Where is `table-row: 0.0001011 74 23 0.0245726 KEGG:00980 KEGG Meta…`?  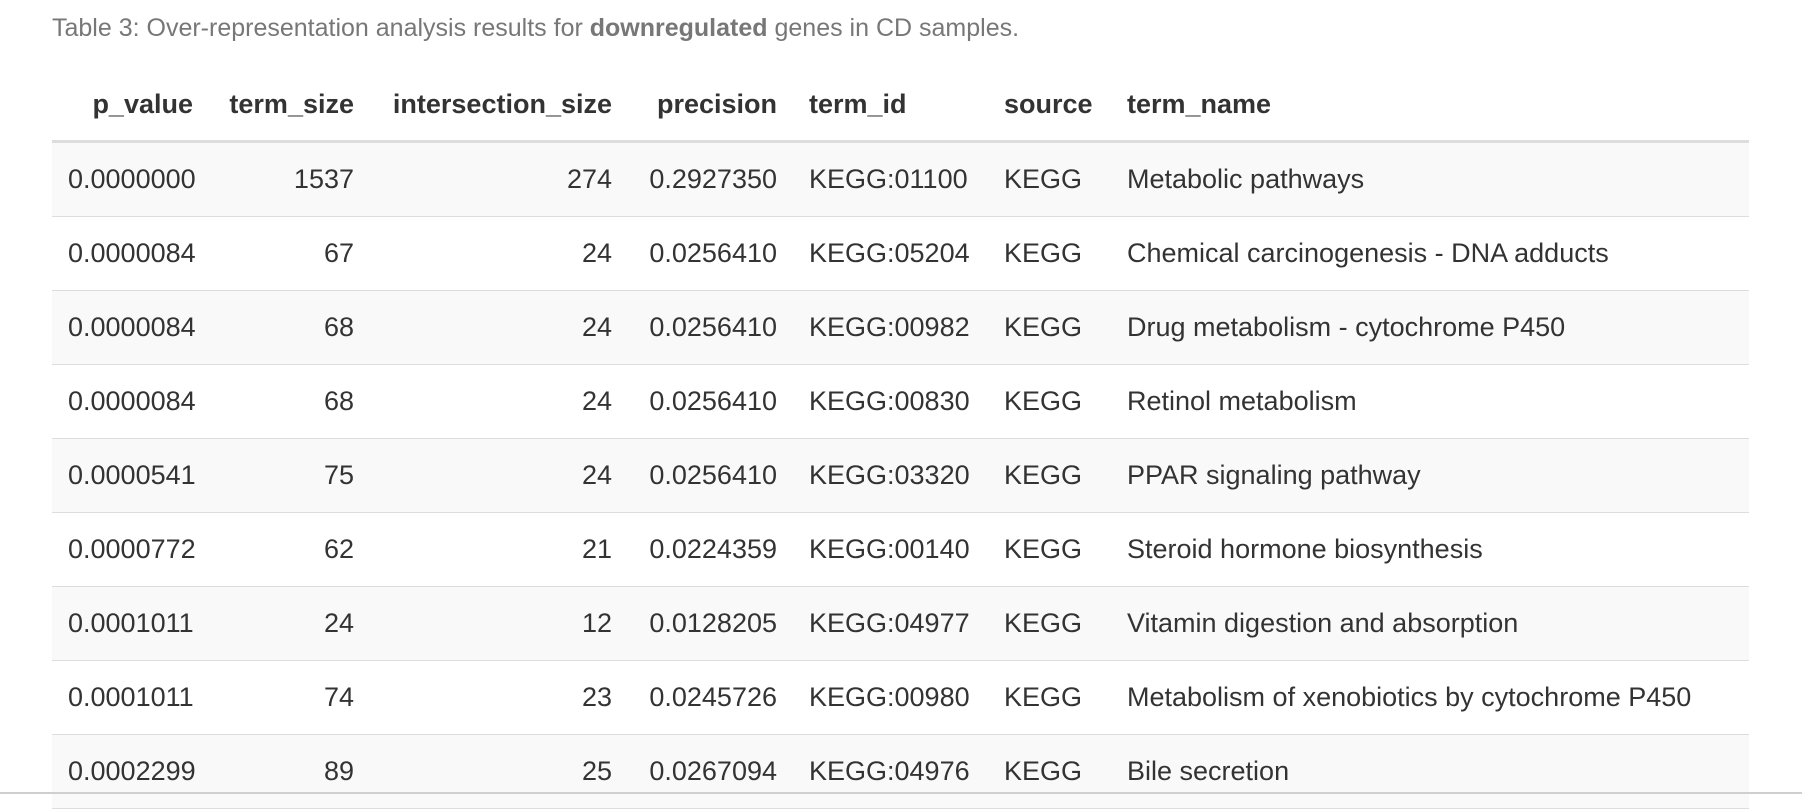 table-row: 0.0001011 74 23 0.0245726 KEGG:00980 KEGG Meta… is located at coordinates (900, 697).